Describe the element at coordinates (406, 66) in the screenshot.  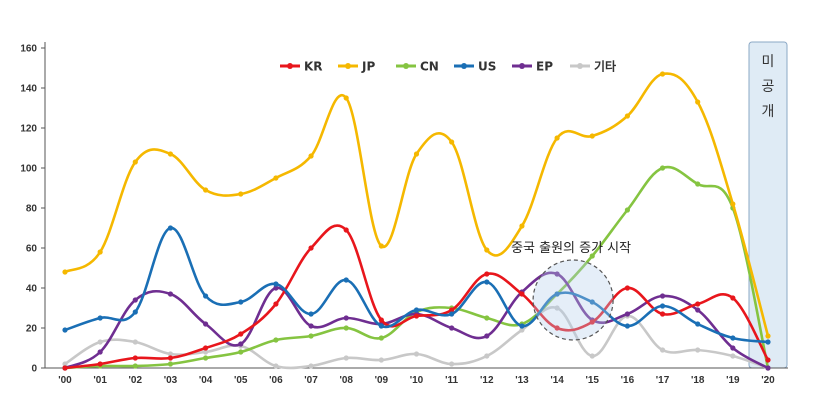
I see `legend-marker-cn` at that location.